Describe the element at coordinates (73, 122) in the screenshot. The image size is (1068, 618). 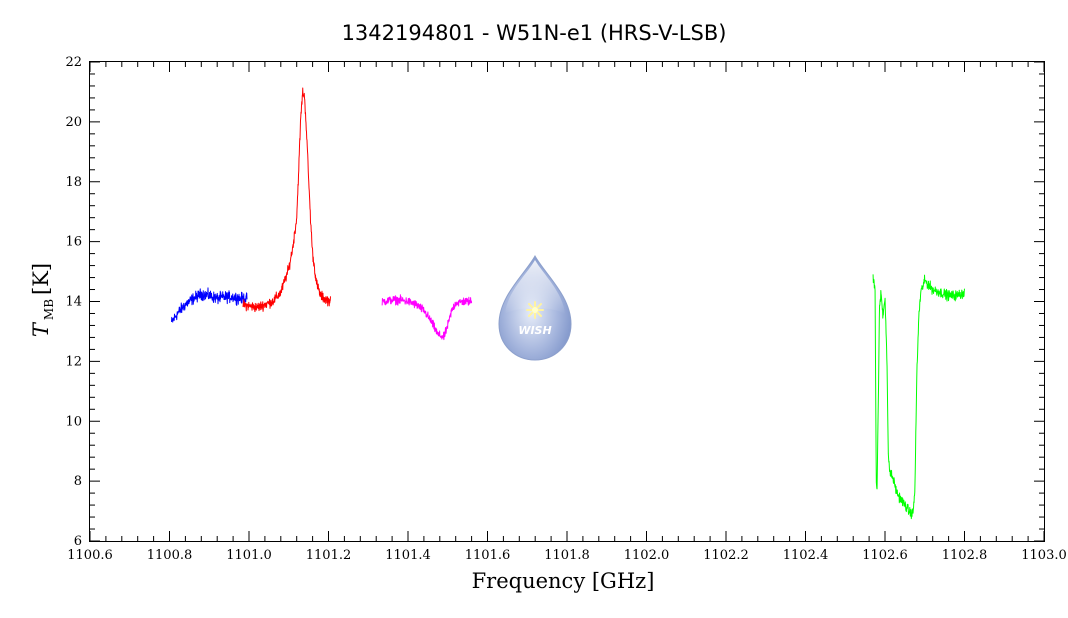
I see `y-tick-label: 20` at that location.